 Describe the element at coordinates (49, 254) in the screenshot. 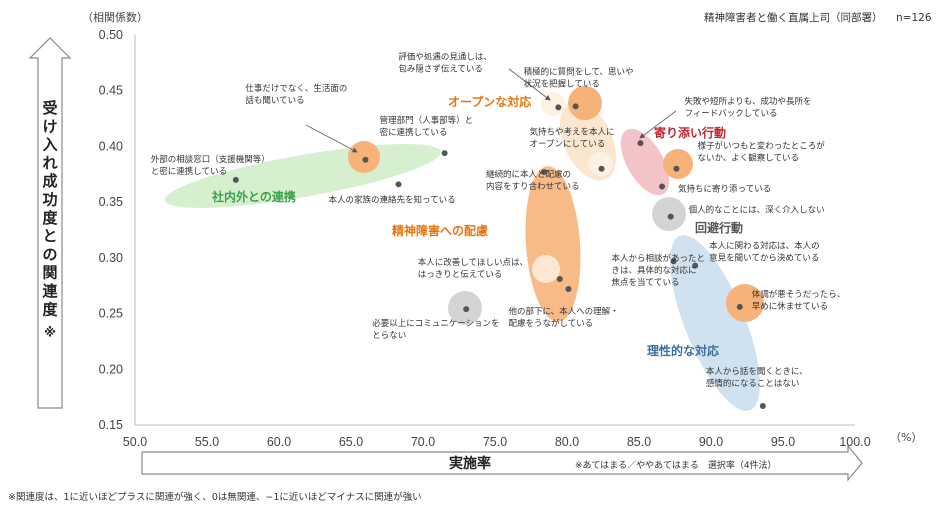

I see `y-axis-title-char: の` at that location.